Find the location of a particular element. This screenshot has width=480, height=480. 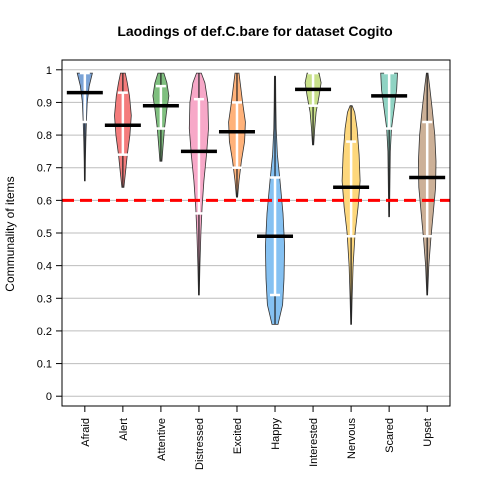

x-tick-label-happy: Happy is located at coordinates (276, 434).